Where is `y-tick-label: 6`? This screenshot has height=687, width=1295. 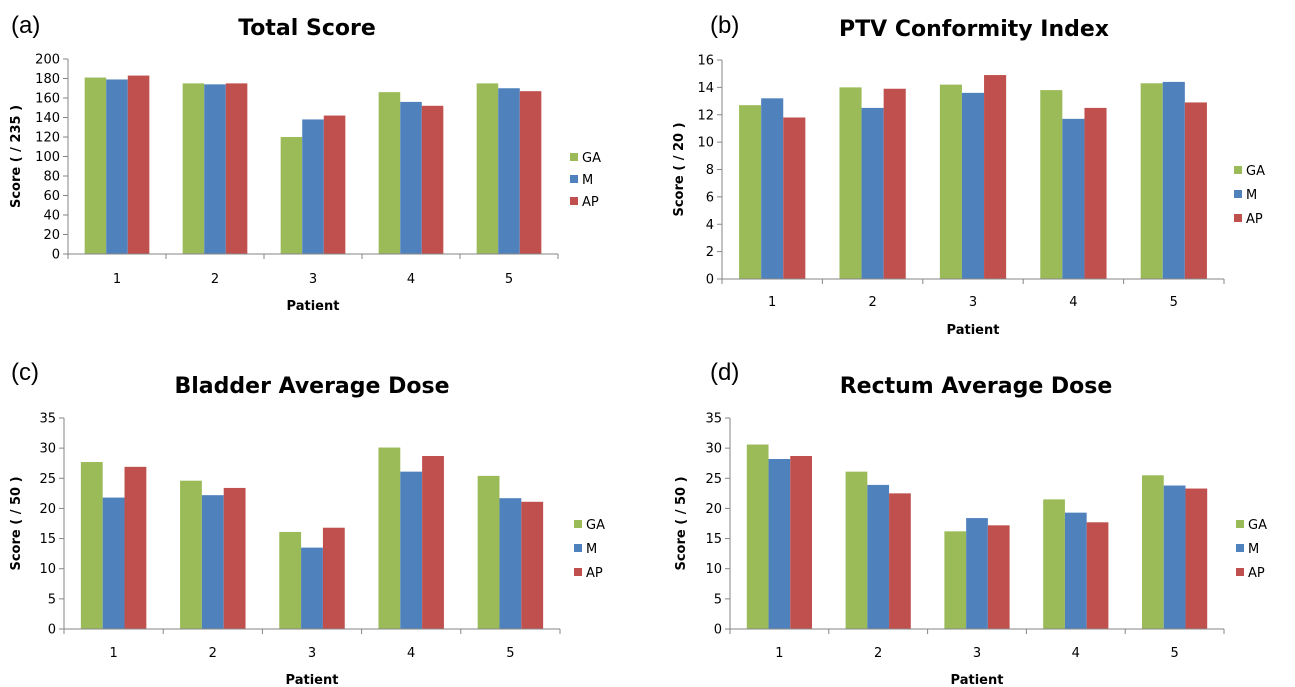 y-tick-label: 6 is located at coordinates (710, 197).